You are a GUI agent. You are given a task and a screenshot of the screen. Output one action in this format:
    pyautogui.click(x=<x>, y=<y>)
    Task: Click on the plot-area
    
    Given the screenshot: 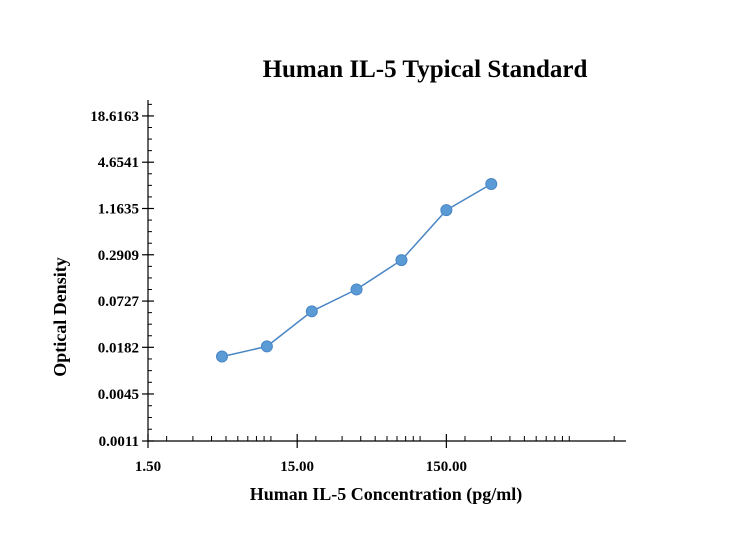 What is the action you would take?
    pyautogui.click(x=356, y=270)
    